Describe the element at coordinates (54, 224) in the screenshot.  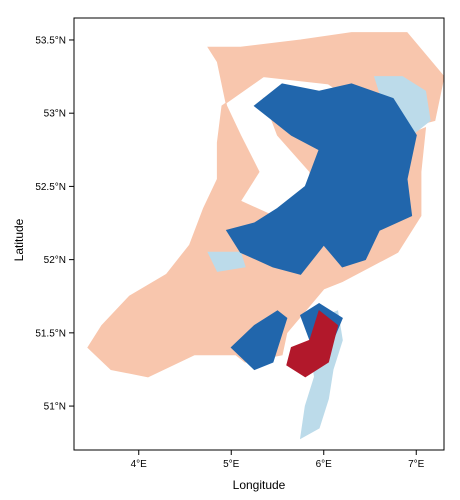
I see `y-axis: 51°N 51.5°N 52°N 52.5°N 53°N 53.5°N` at that location.